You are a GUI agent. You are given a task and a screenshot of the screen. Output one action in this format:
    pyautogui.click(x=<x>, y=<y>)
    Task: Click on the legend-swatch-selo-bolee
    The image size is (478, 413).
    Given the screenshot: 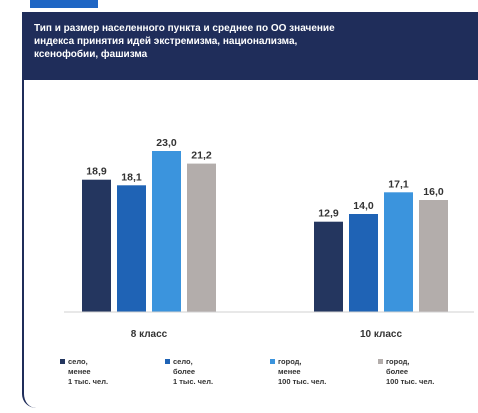 What is the action you would take?
    pyautogui.click(x=167, y=361)
    